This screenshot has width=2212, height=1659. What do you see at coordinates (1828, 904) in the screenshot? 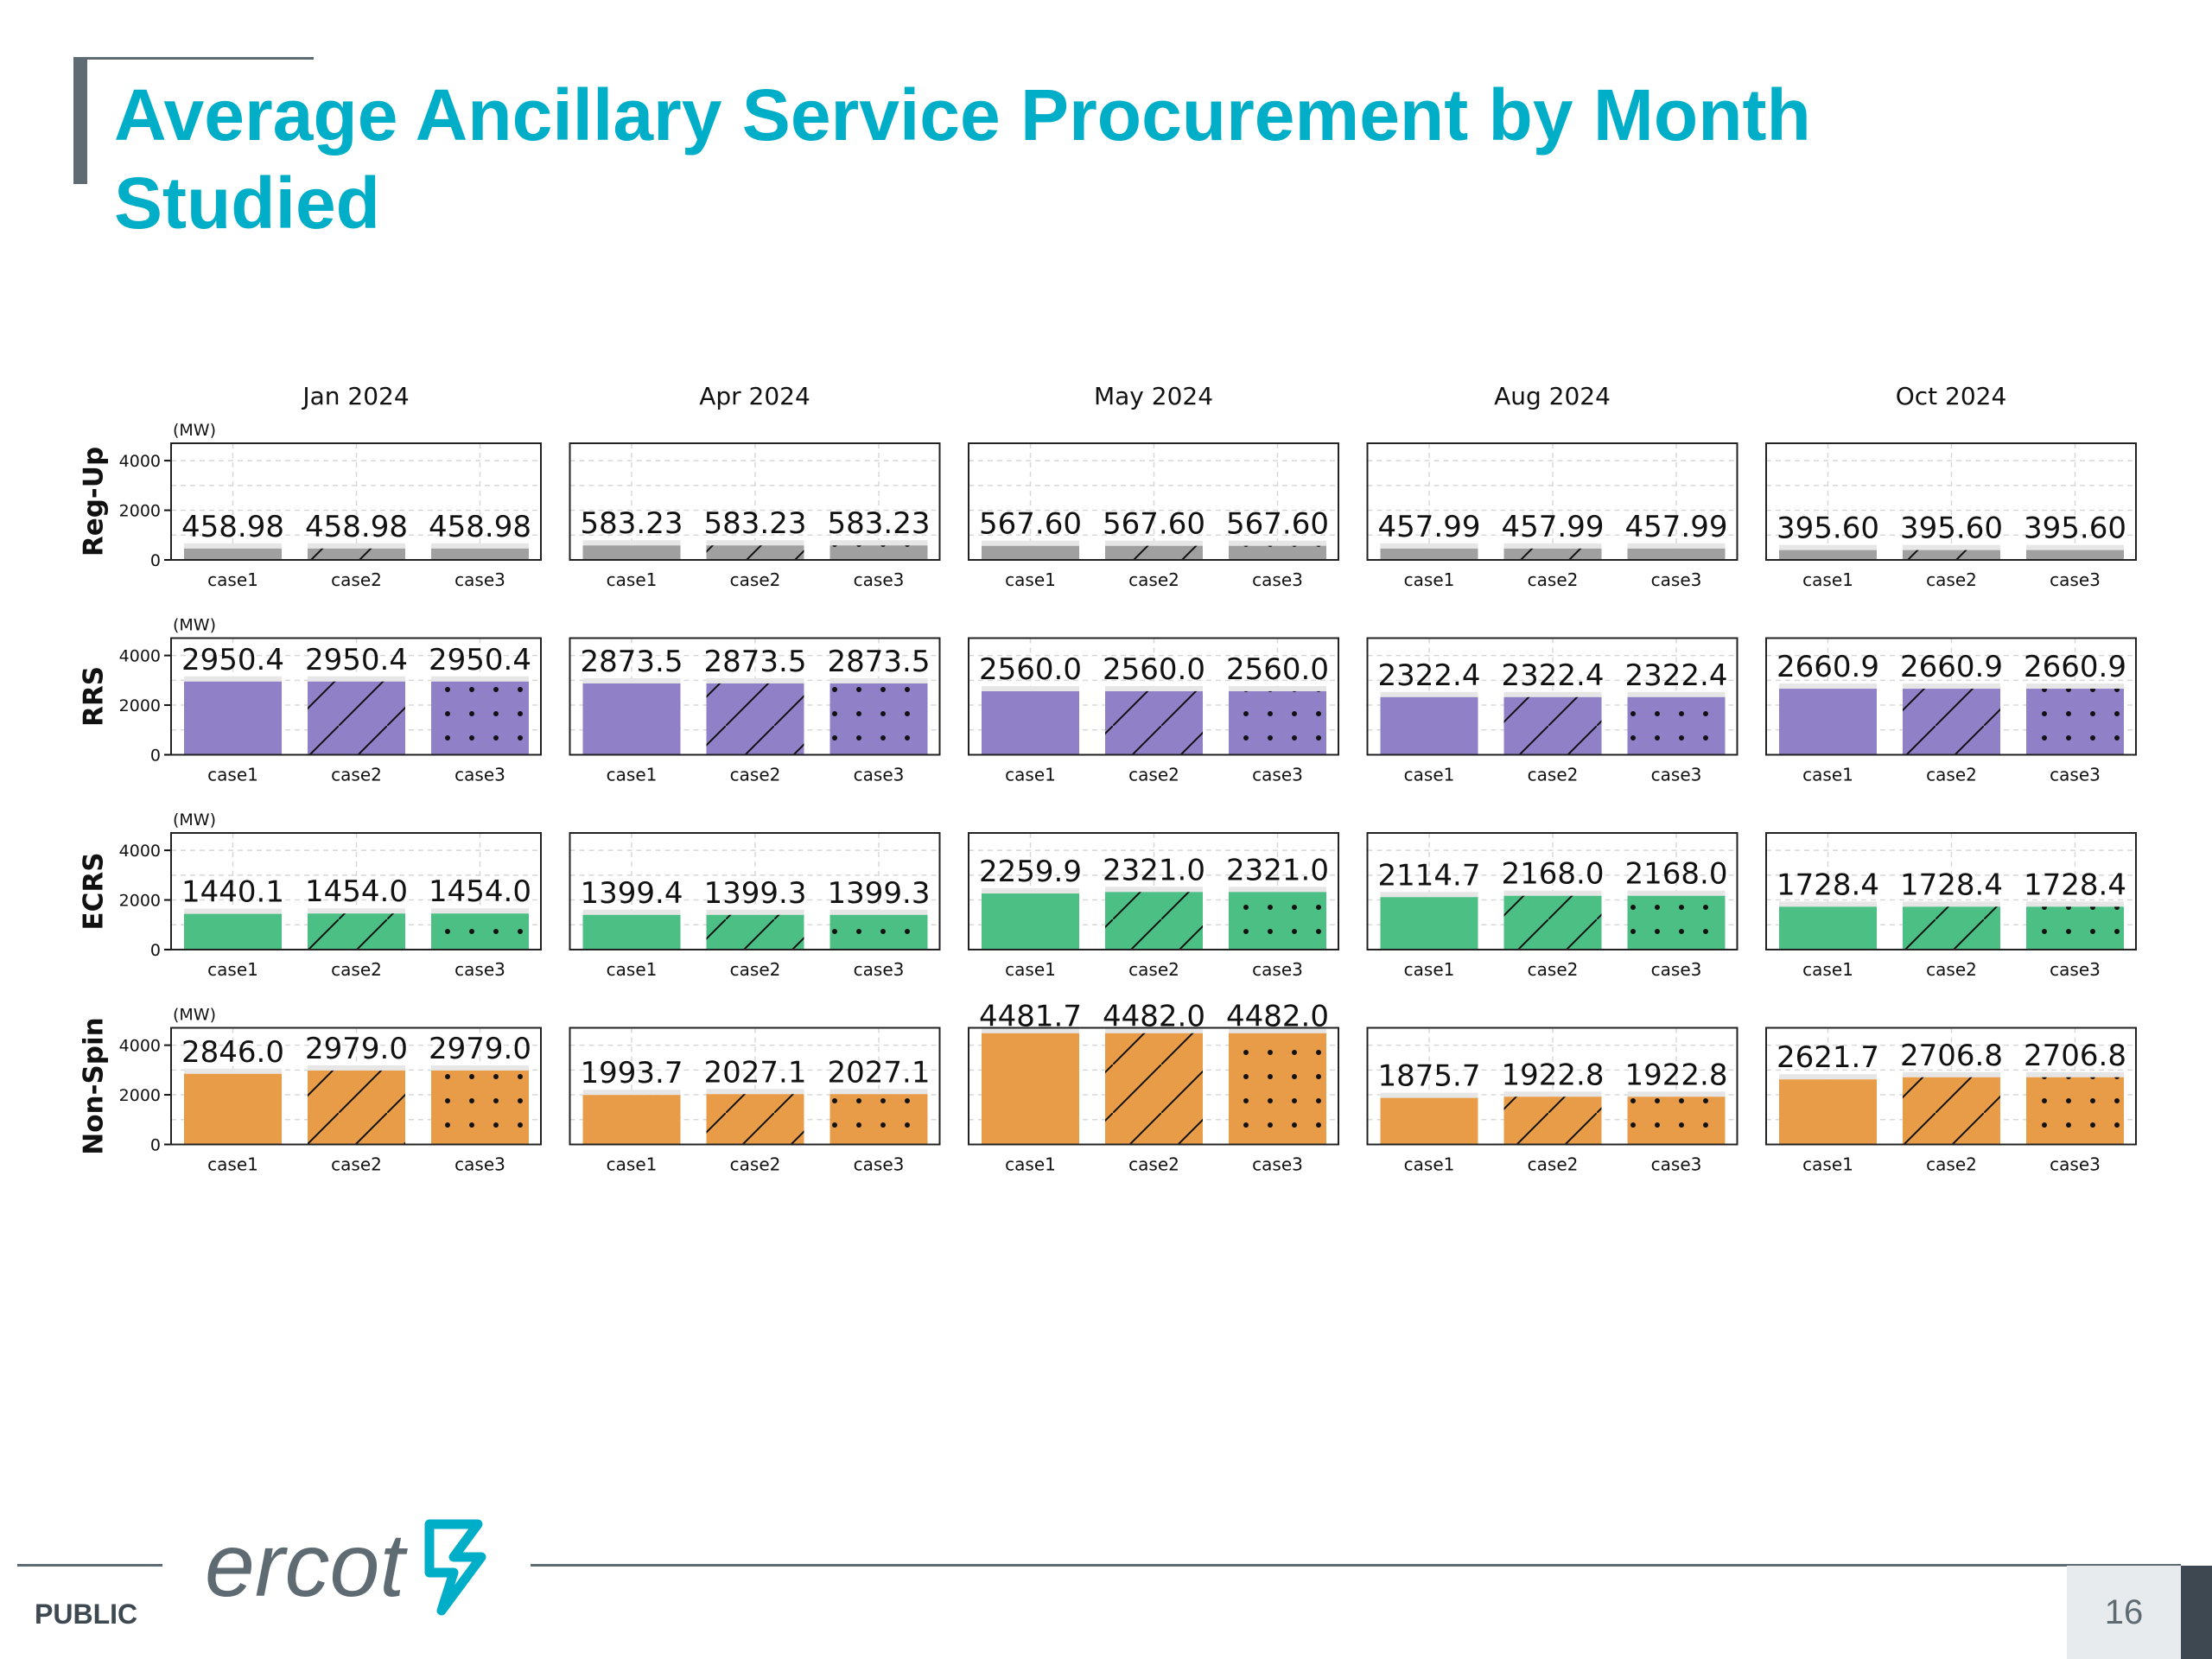
I see `bar-cap-ecrs-oct-2024-case1` at bounding box center [1828, 904].